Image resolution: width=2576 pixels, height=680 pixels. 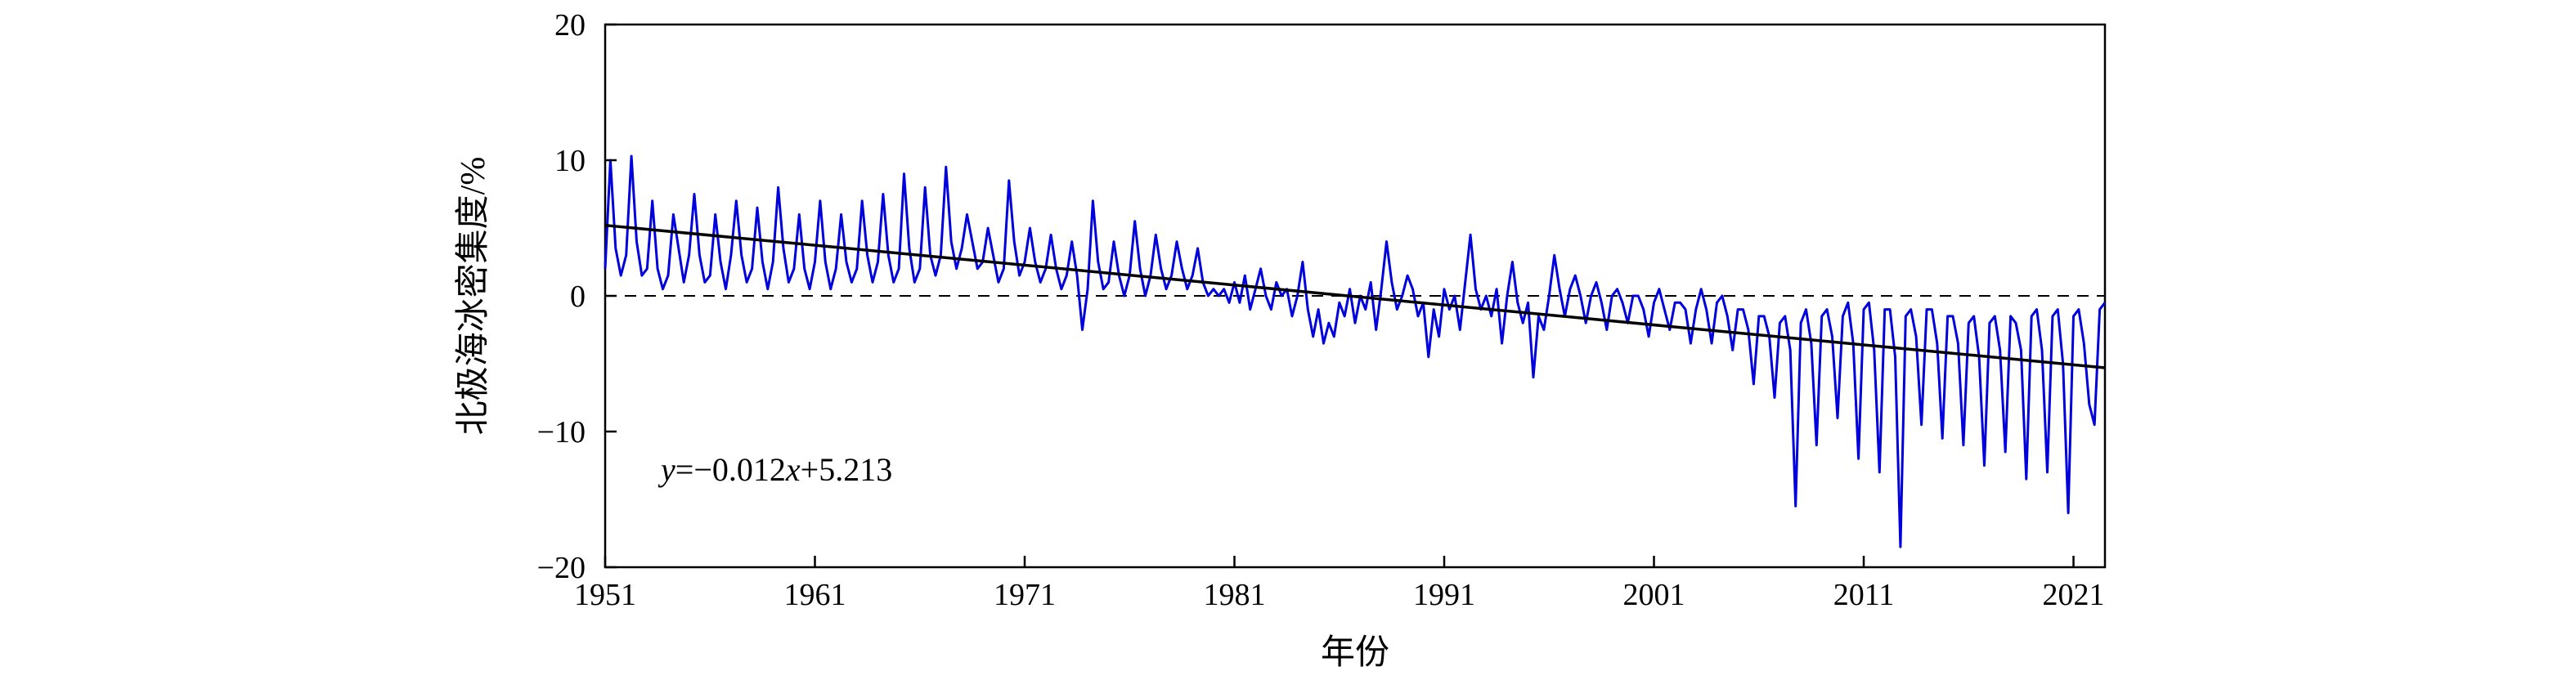 I want to click on eq-x: x, so click(x=793, y=470).